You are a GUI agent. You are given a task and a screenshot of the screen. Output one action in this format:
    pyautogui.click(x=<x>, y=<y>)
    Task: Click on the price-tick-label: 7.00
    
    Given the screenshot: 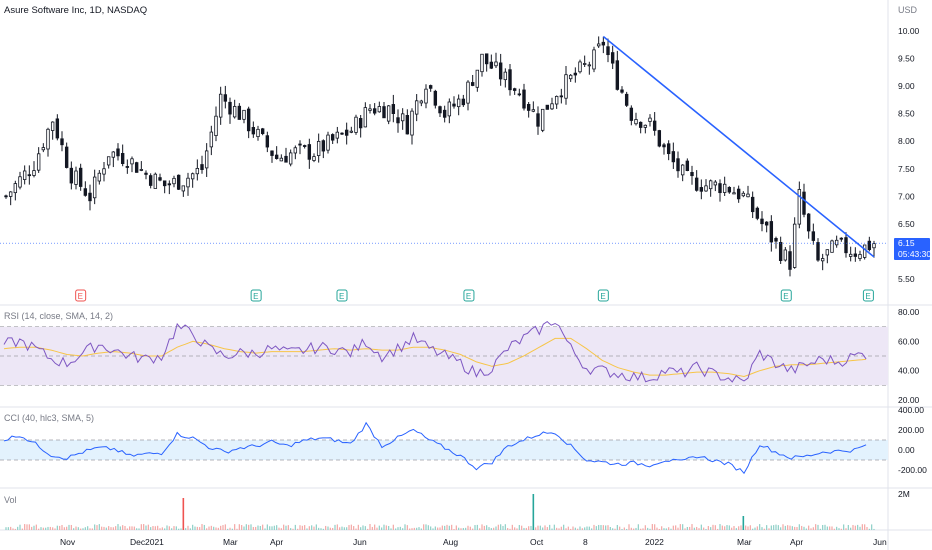 What is the action you would take?
    pyautogui.click(x=906, y=196)
    